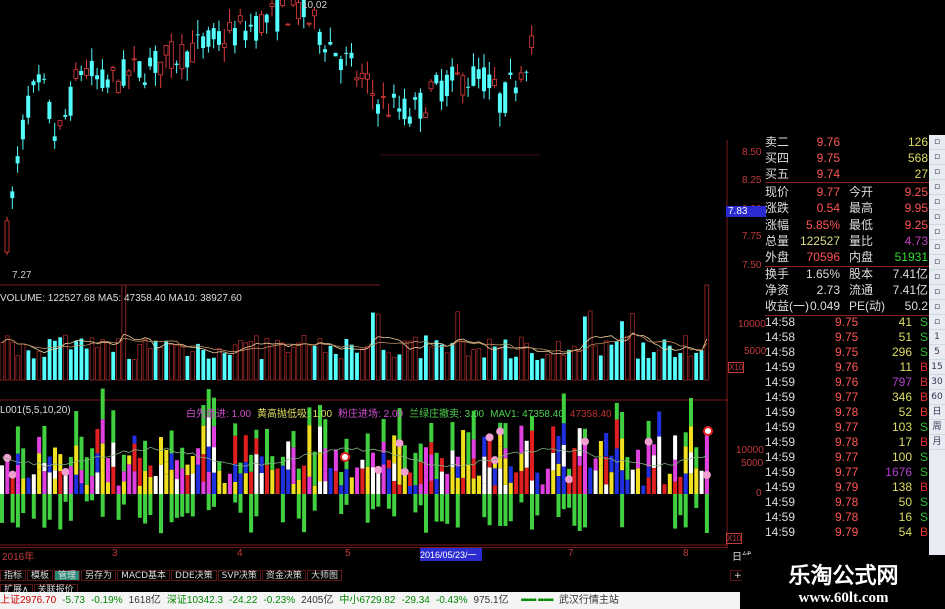  I want to click on tick-volume: 1676, so click(898, 472).